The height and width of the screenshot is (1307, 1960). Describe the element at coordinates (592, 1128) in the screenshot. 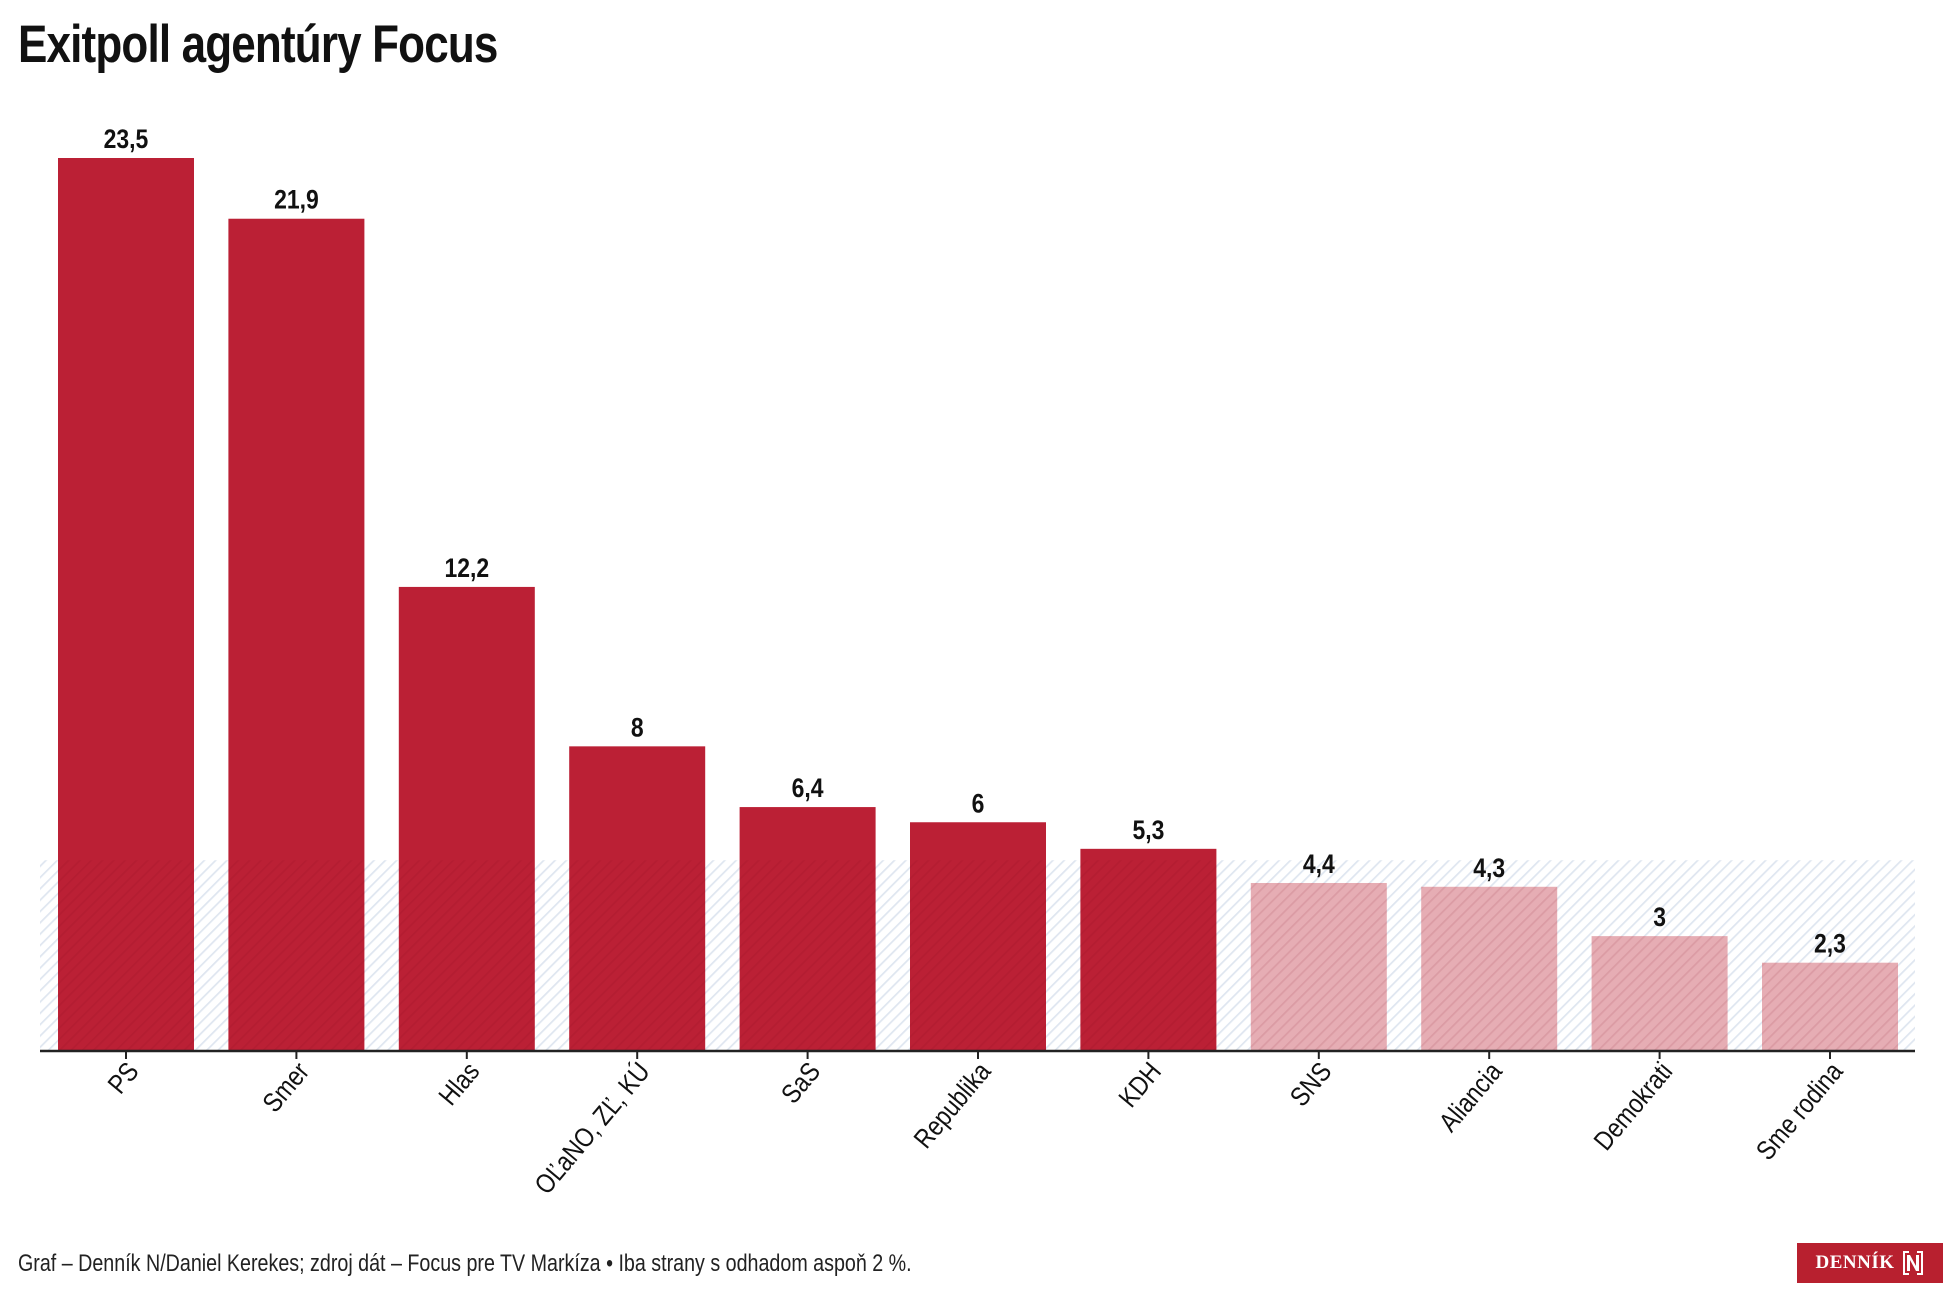

I see `x-tick-label-3: OĽaNO, ZĽ, KÚ` at that location.